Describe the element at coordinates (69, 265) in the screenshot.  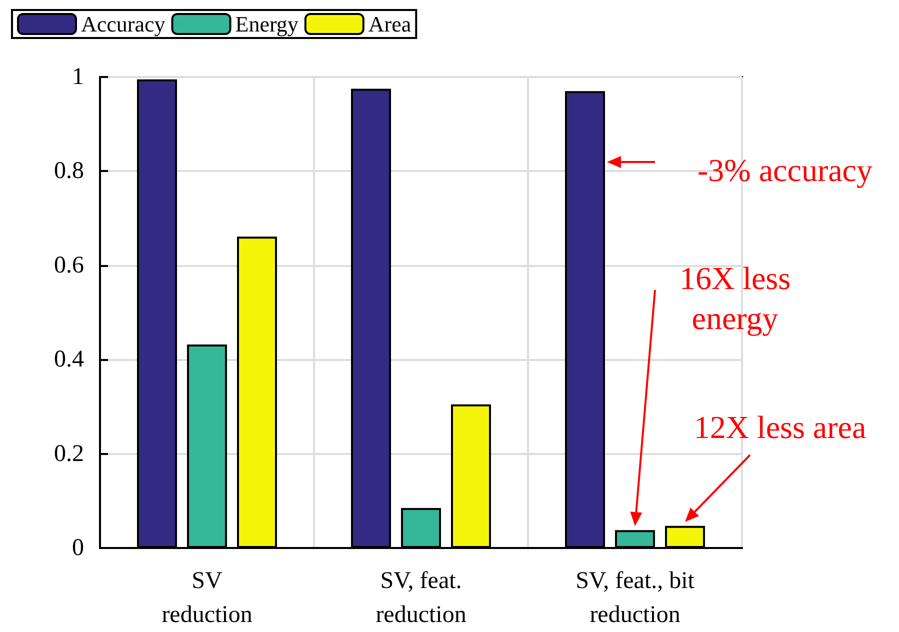
I see `y-tick-label: 0.6` at that location.